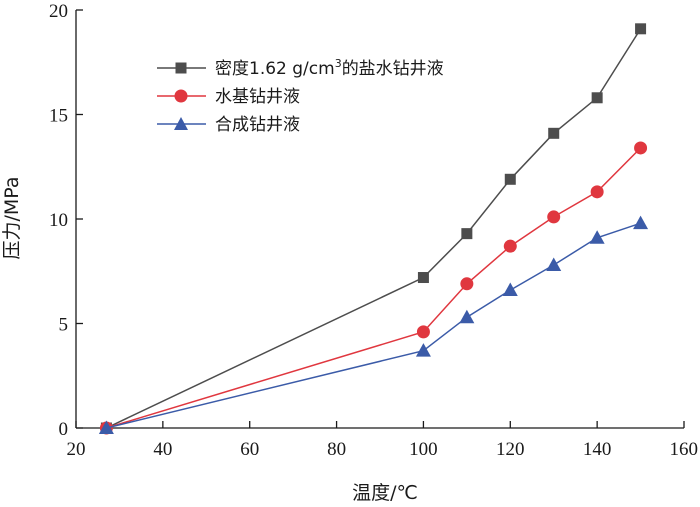 The width and height of the screenshot is (700, 507). Describe the element at coordinates (58, 220) in the screenshot. I see `y-tick-label: 10` at that location.